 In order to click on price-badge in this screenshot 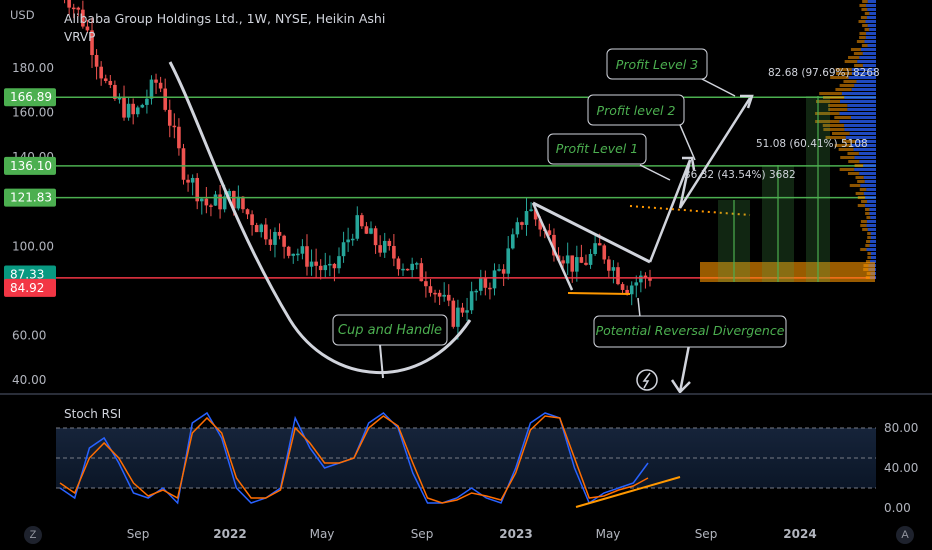, I will do `click(30, 97)`.